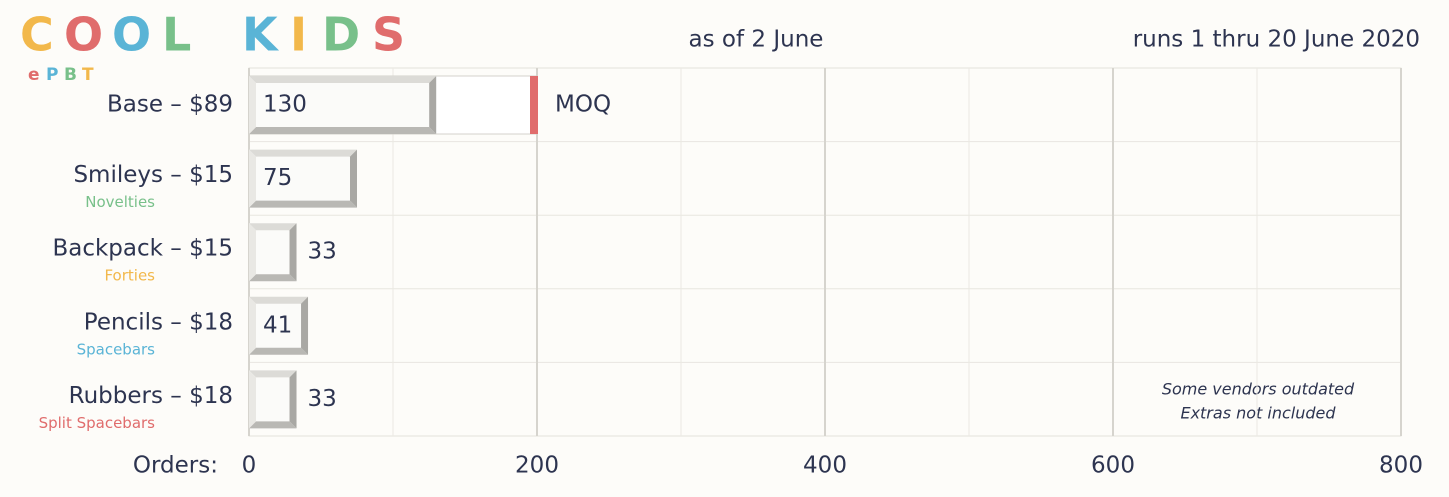 This screenshot has height=497, width=1449. I want to click on category-sublabel: Forties, so click(129, 276).